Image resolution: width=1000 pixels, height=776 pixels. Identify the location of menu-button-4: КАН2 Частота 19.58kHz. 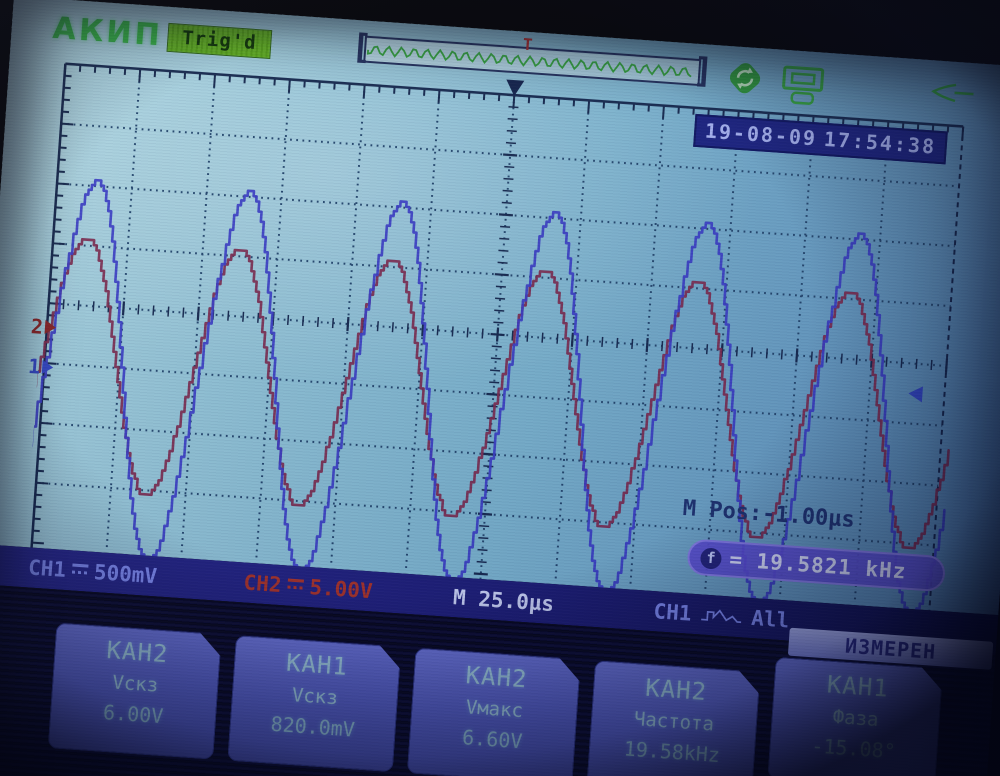
(673, 718).